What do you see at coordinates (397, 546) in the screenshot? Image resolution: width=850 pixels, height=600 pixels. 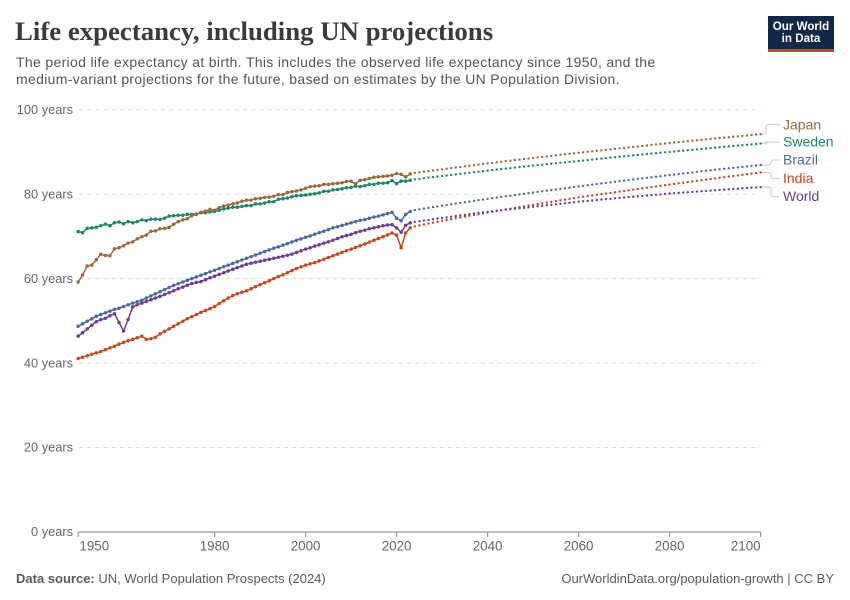 I see `svg-text: 2020` at bounding box center [397, 546].